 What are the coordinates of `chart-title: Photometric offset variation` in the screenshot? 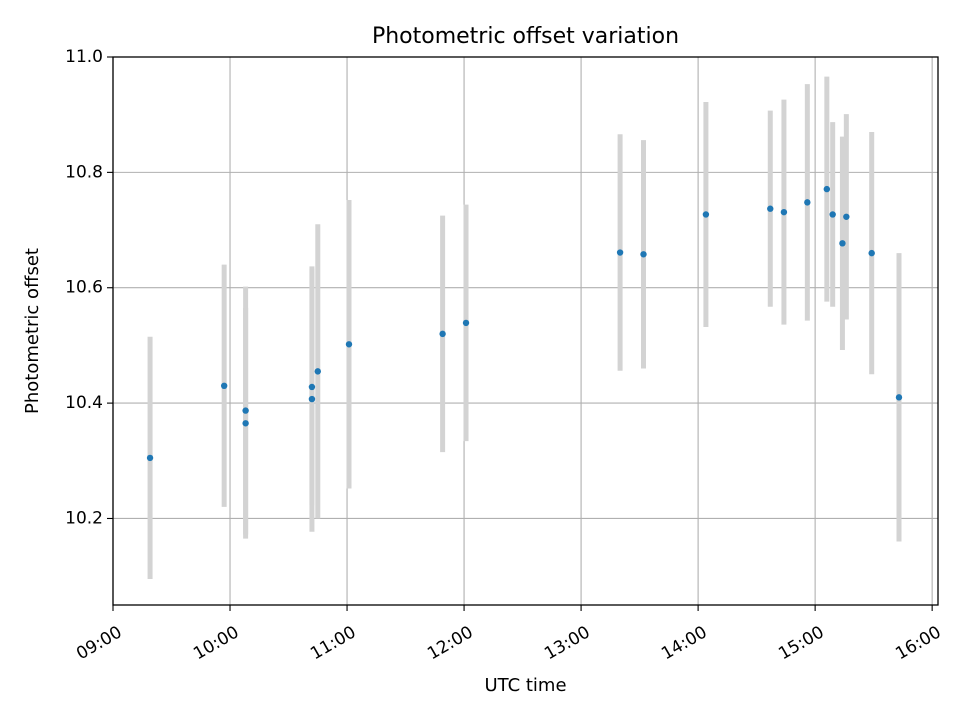 It's located at (525, 36).